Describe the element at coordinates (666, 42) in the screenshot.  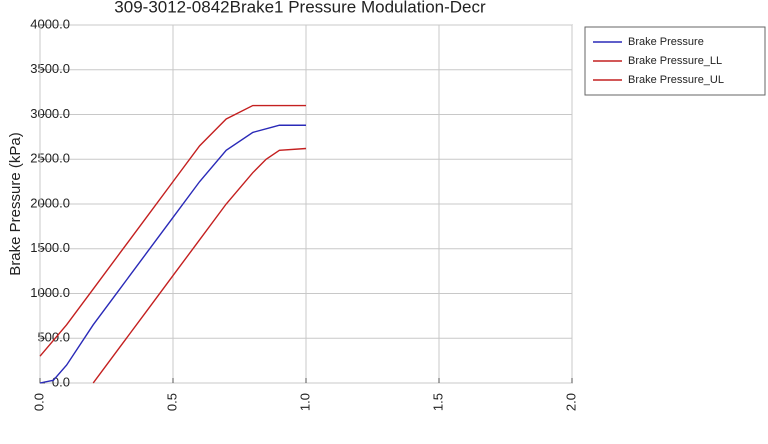
I see `legend-label: Brake Pressure` at that location.